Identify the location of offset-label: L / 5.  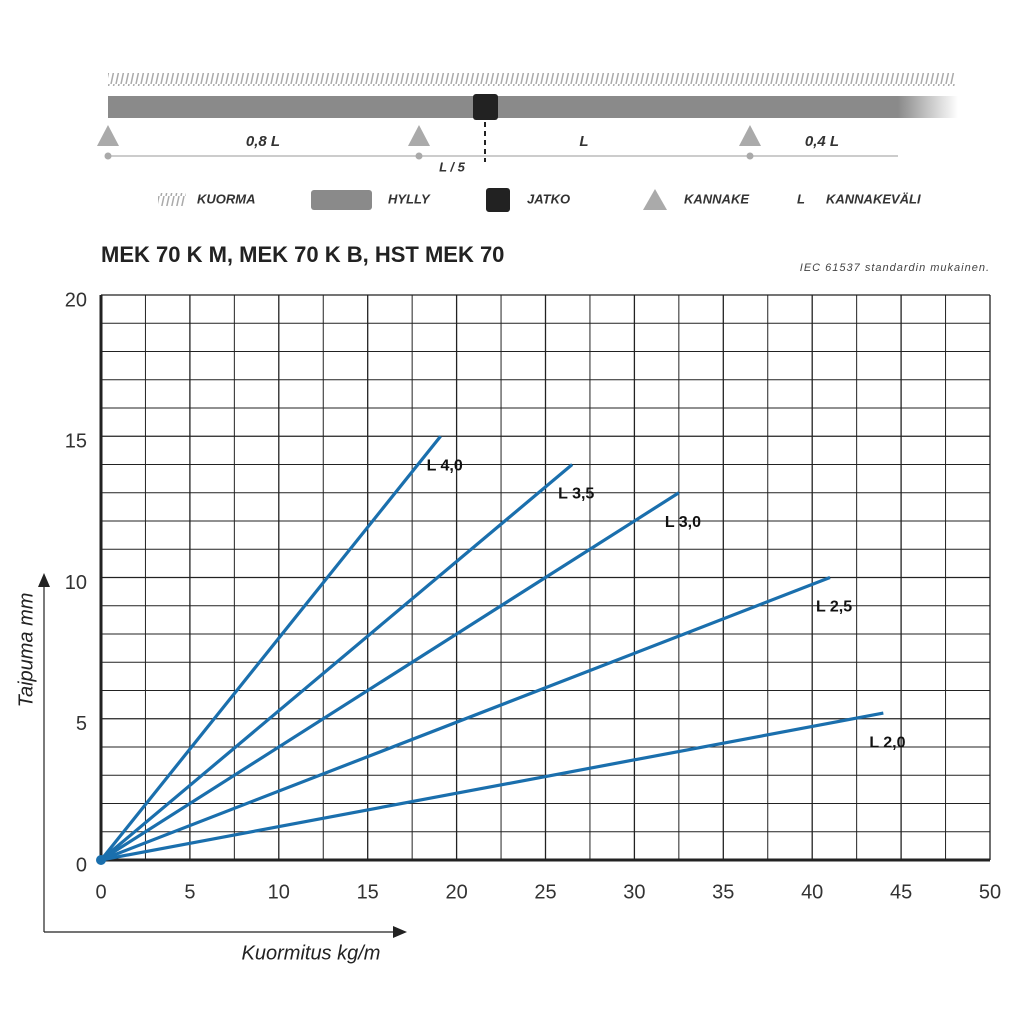
(452, 166).